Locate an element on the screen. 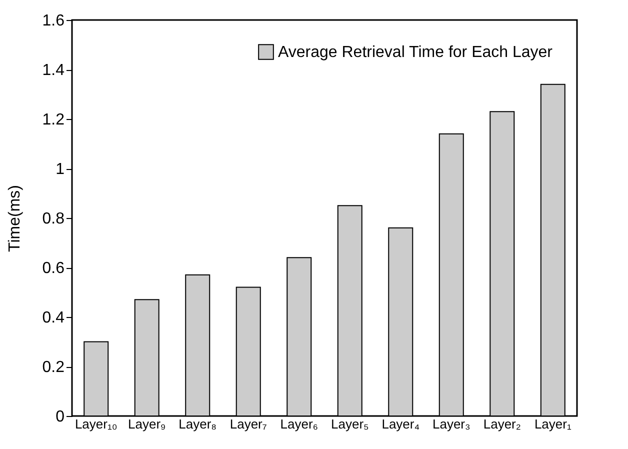 This screenshot has width=628, height=449. y-tick-label: 1 is located at coordinates (60, 169).